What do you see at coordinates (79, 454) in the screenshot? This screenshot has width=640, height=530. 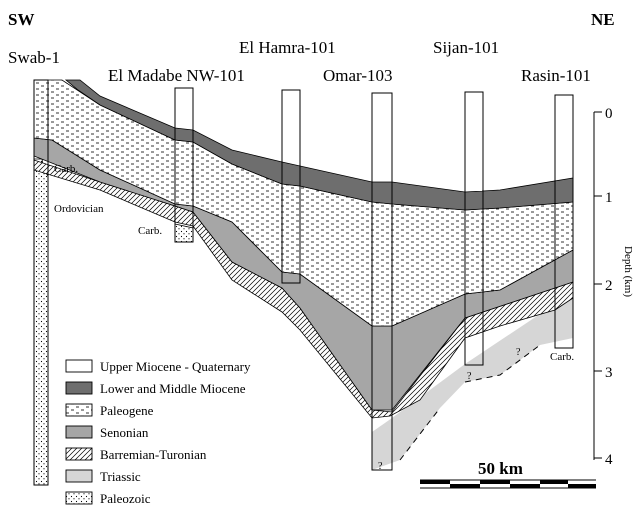 I see `legend-swatch-barremian-turonian` at bounding box center [79, 454].